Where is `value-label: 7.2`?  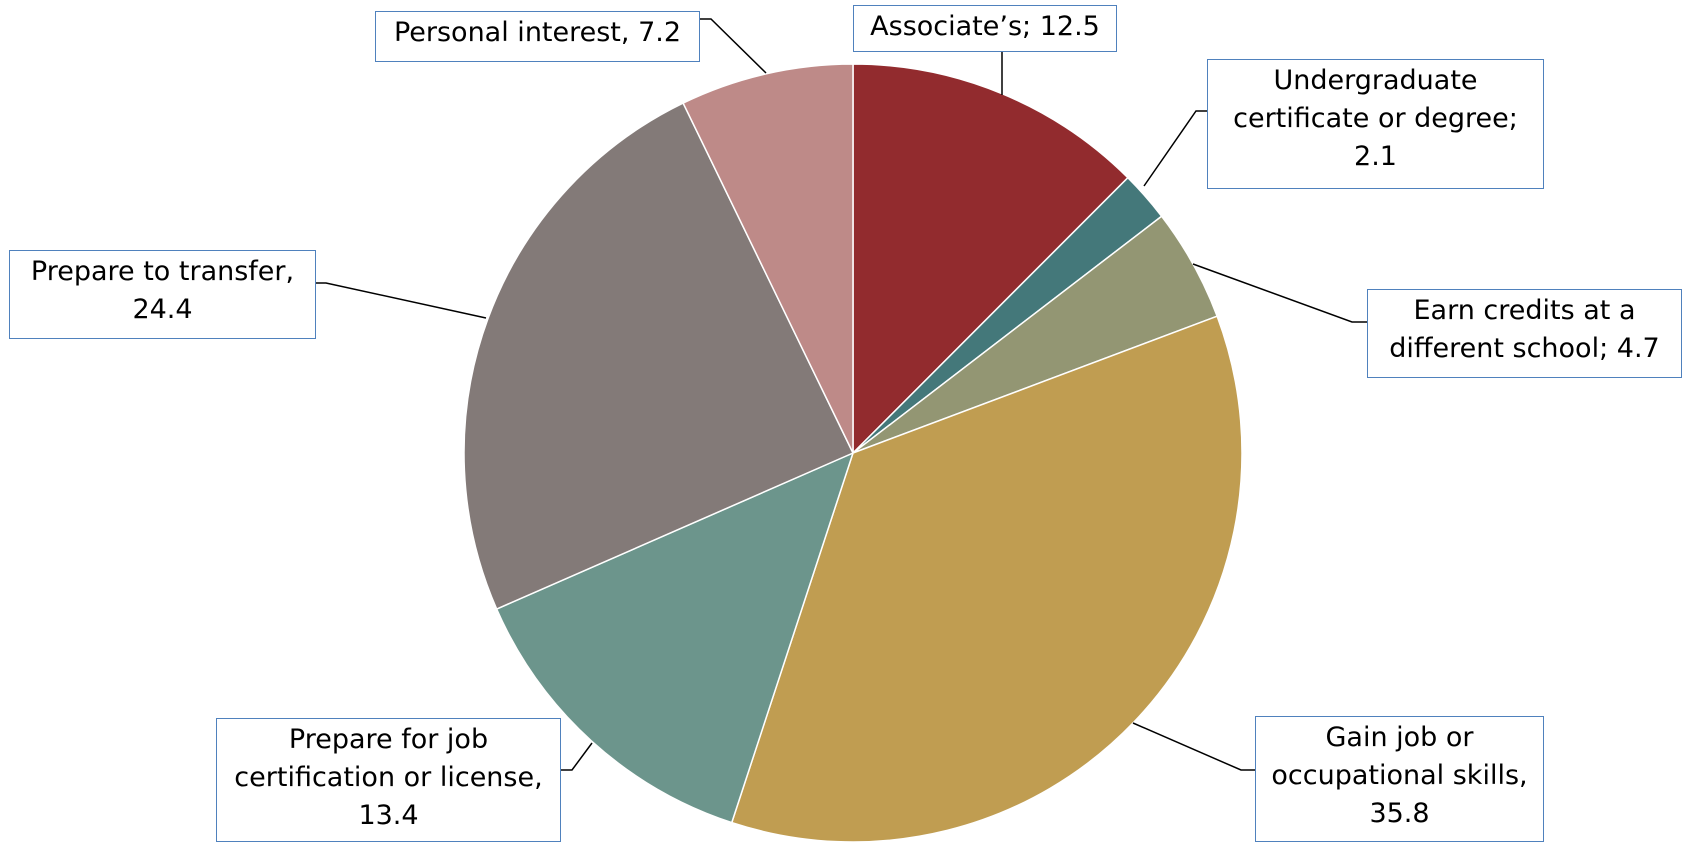 value-label: 7.2 is located at coordinates (660, 32).